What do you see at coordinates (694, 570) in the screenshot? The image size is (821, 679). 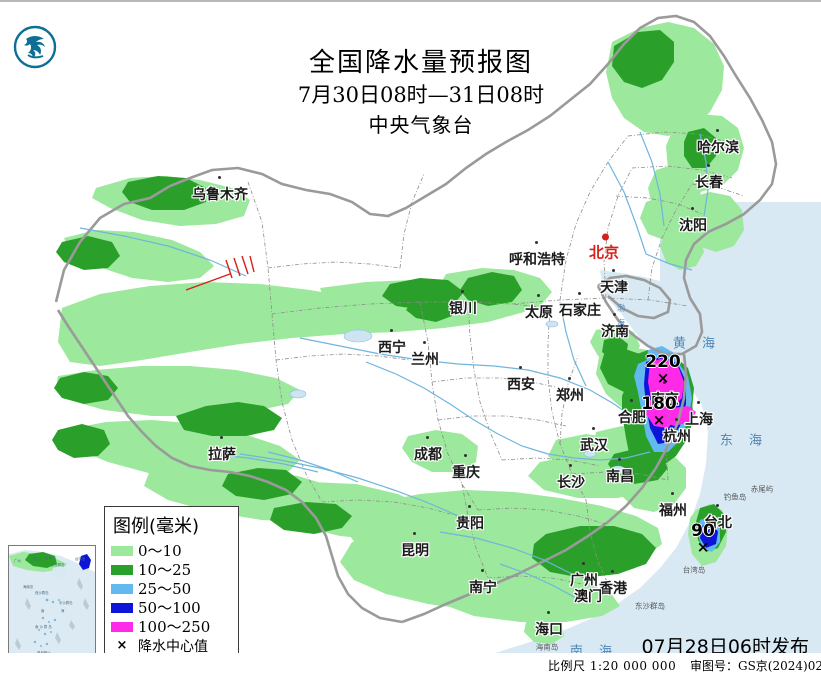 I see `island-label-2: 台湾岛` at bounding box center [694, 570].